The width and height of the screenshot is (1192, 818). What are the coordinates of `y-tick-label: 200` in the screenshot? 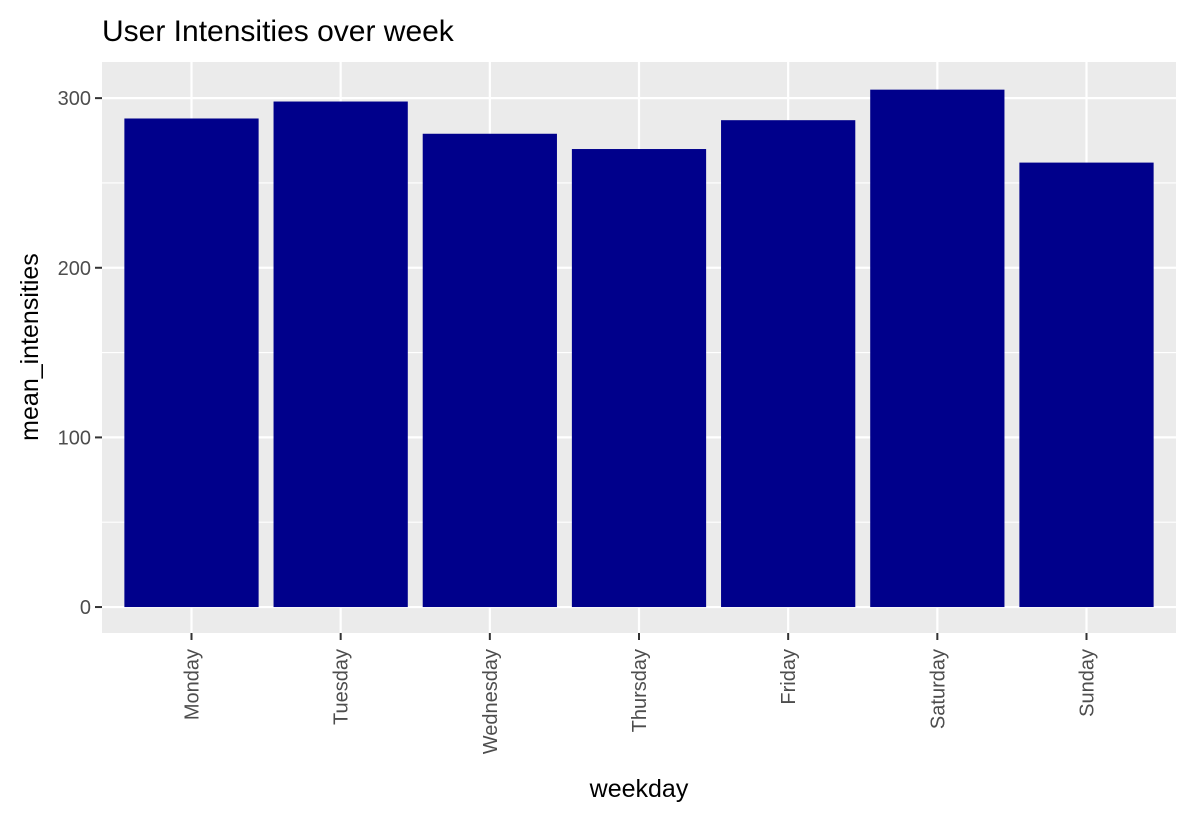 It's located at (74, 269).